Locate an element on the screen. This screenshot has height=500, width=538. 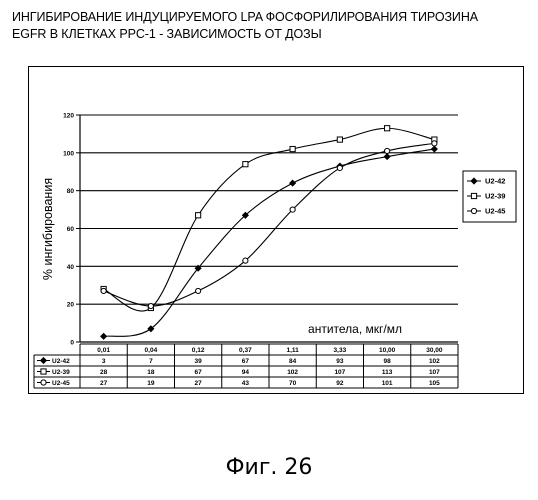
x-tick-label-3: 0,37 is located at coordinates (245, 350).